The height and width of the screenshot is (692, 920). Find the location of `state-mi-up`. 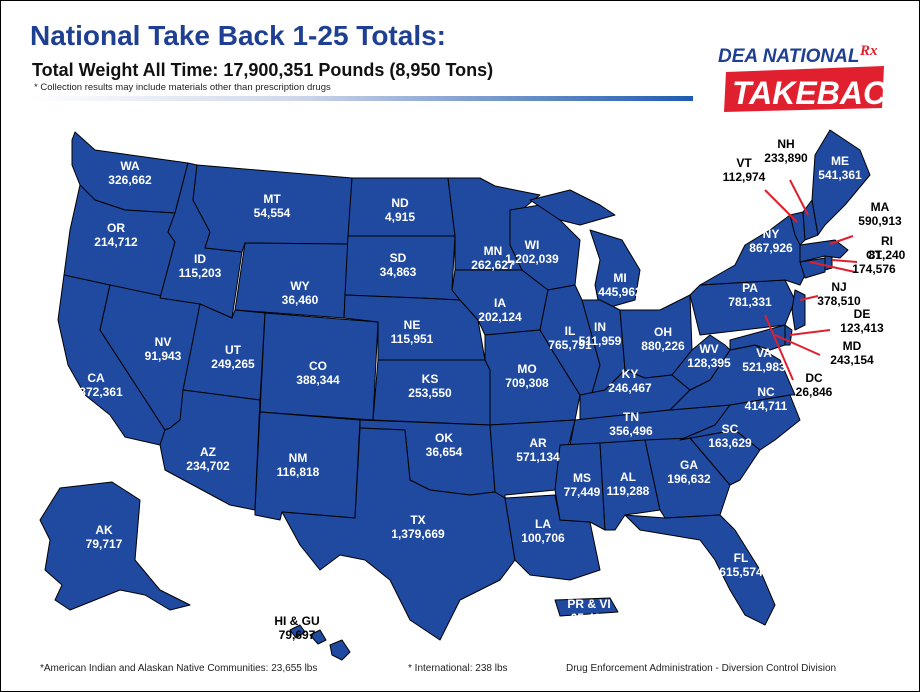

state-mi-up is located at coordinates (572, 207).